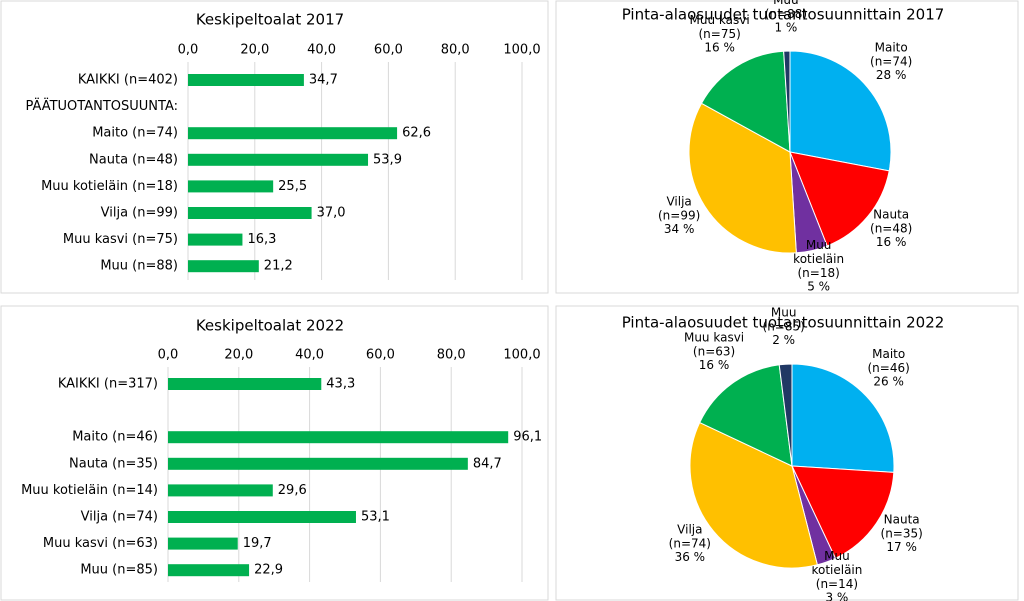 The height and width of the screenshot is (601, 1024). Describe the element at coordinates (375, 517) in the screenshot. I see `value-label: 53,1` at that location.